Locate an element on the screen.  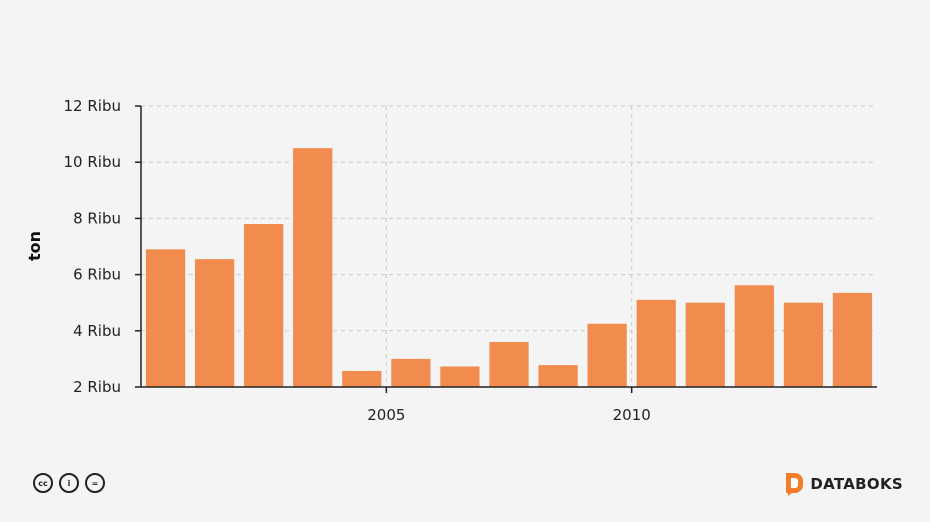
bar-2001 is located at coordinates (214, 323).